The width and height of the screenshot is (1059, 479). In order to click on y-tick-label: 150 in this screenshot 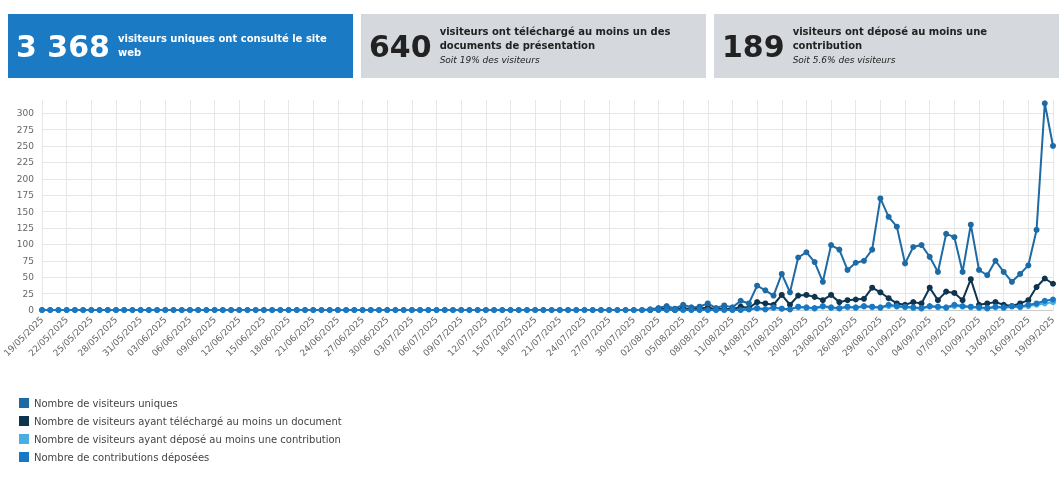, I will do `click(25, 211)`.